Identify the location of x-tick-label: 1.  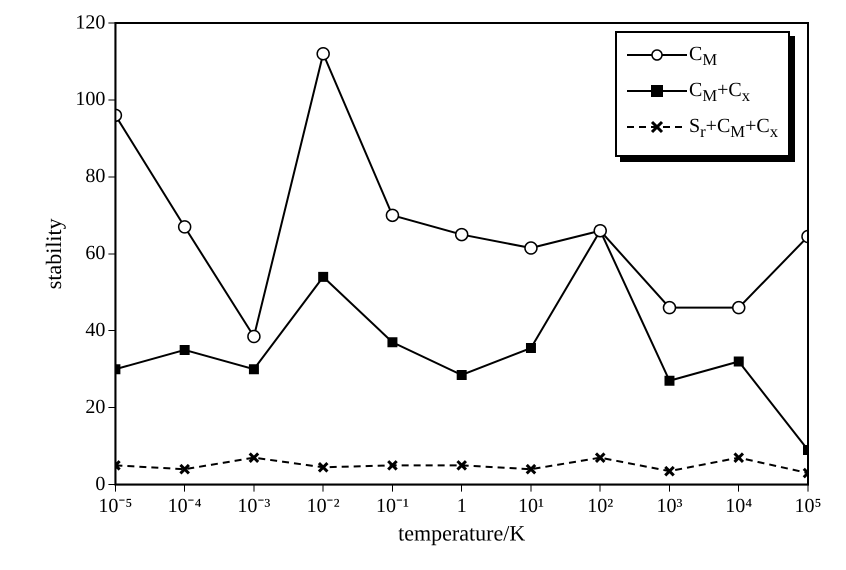
(461, 505).